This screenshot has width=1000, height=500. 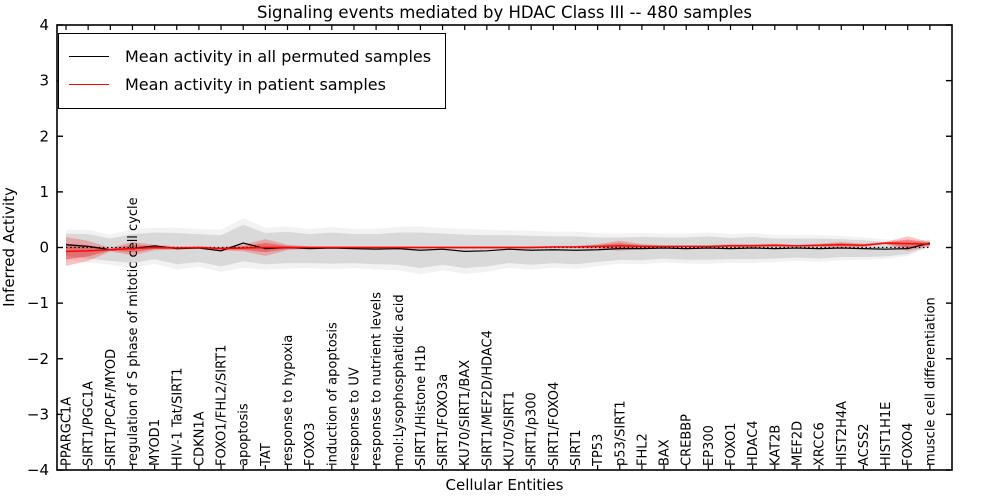 I want to click on patient-band-core, so click(x=498, y=249).